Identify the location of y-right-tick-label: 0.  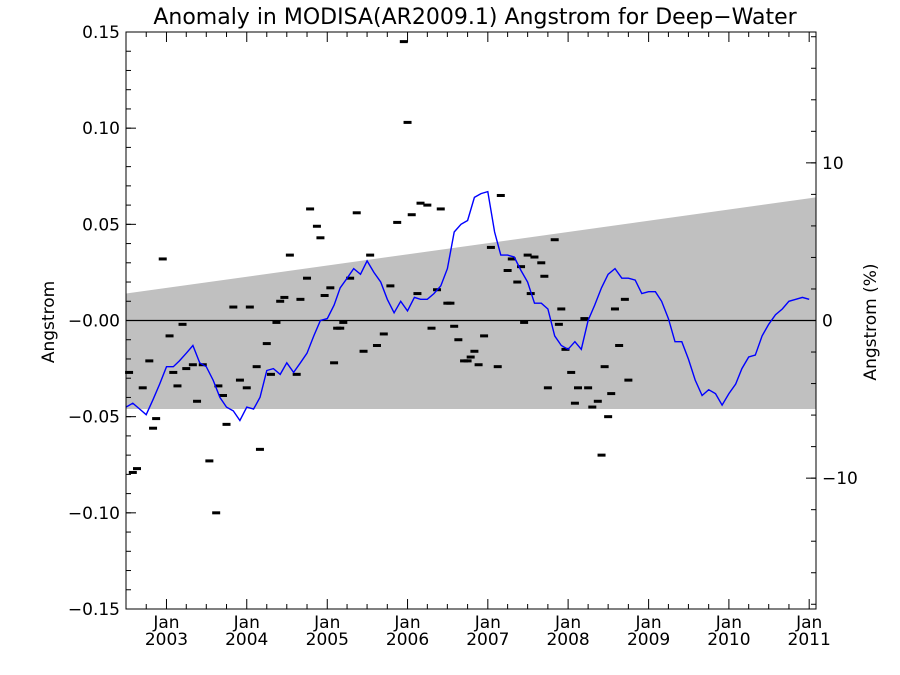
(827, 322).